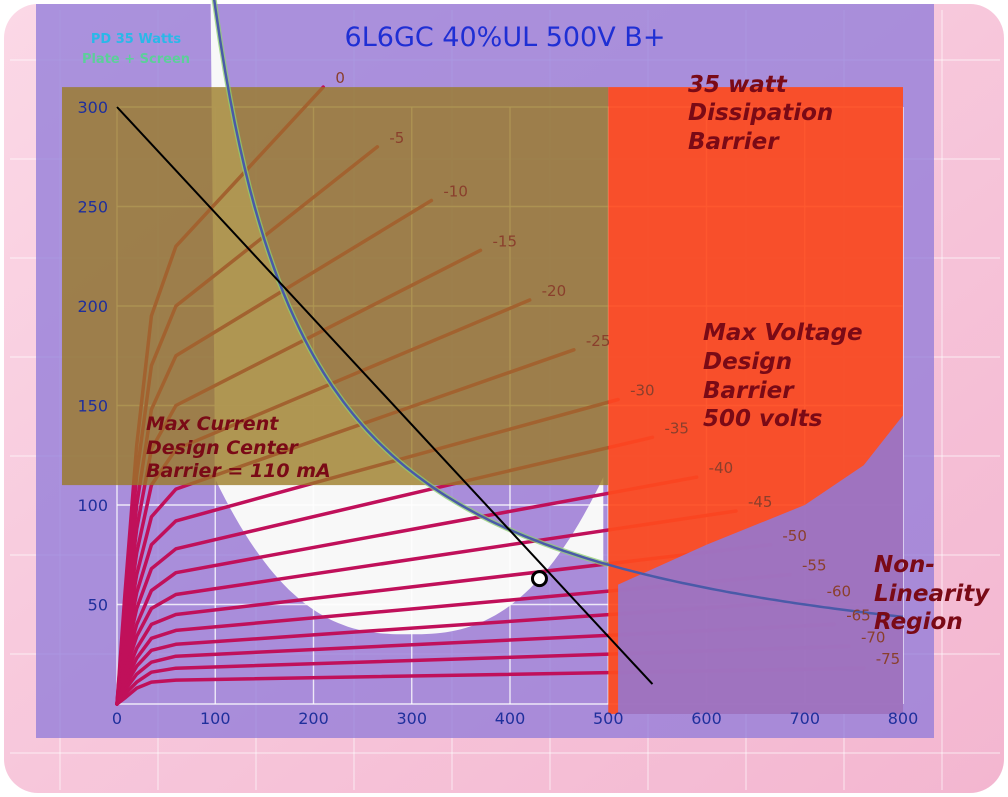 The height and width of the screenshot is (797, 1008). I want to click on x-tick-label: 800, so click(903, 718).